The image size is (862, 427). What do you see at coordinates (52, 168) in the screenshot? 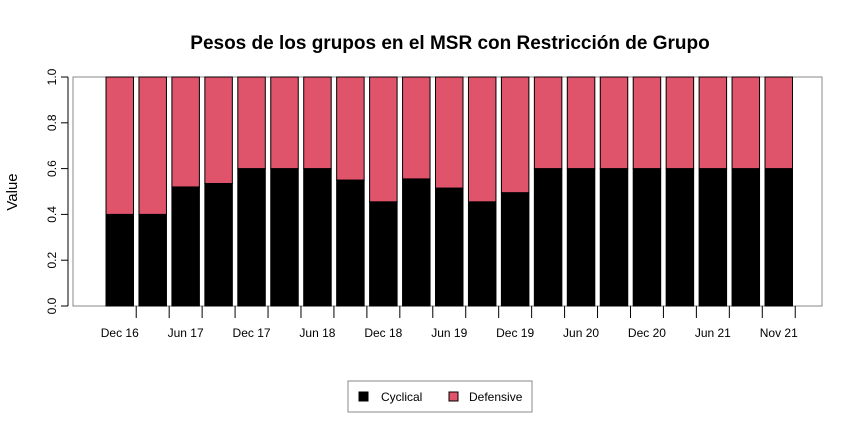
I see `y-tick-label-3: 0.6` at bounding box center [52, 168].